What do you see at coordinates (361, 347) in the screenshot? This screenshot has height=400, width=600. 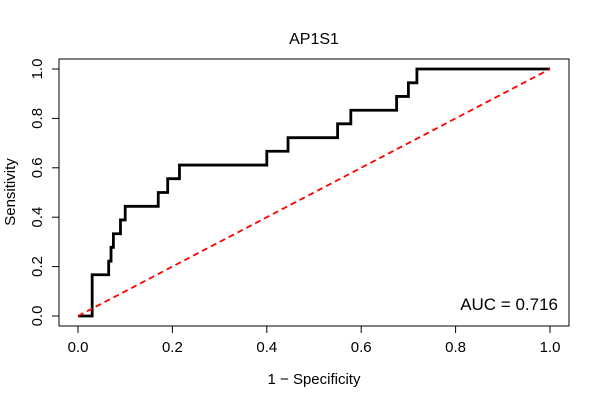 I see `x-tick-label: 0.6` at bounding box center [361, 347].